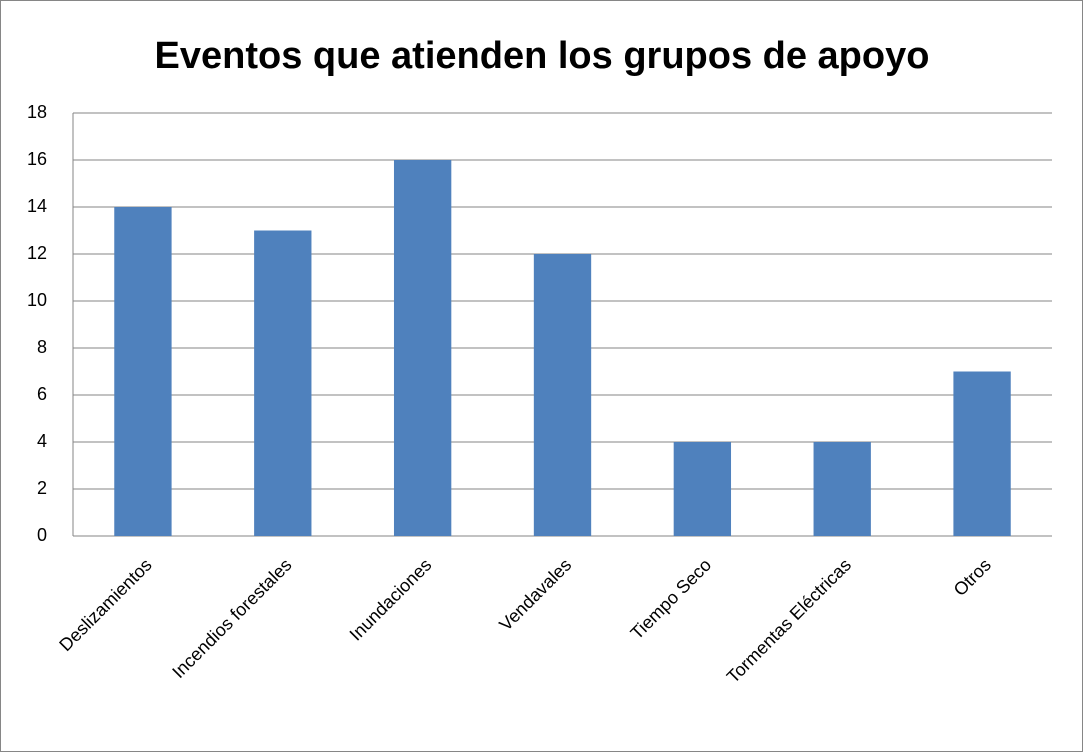  What do you see at coordinates (42, 488) in the screenshot?
I see `y-tick-label: 2` at bounding box center [42, 488].